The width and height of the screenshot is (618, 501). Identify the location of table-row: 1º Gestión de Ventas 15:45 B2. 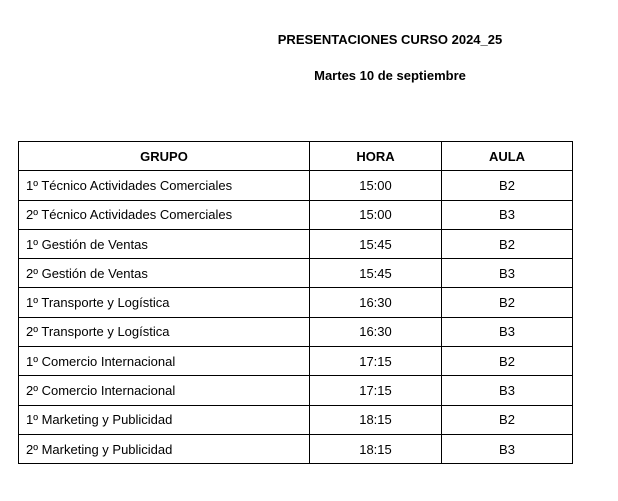
(295, 244).